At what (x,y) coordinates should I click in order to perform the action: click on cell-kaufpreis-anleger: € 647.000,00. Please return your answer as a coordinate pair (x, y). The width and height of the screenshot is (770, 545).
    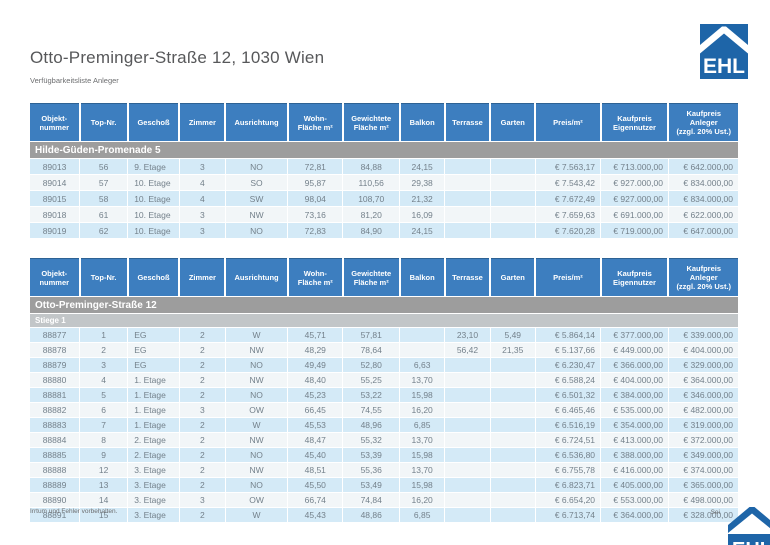
    Looking at the image, I should click on (702, 230).